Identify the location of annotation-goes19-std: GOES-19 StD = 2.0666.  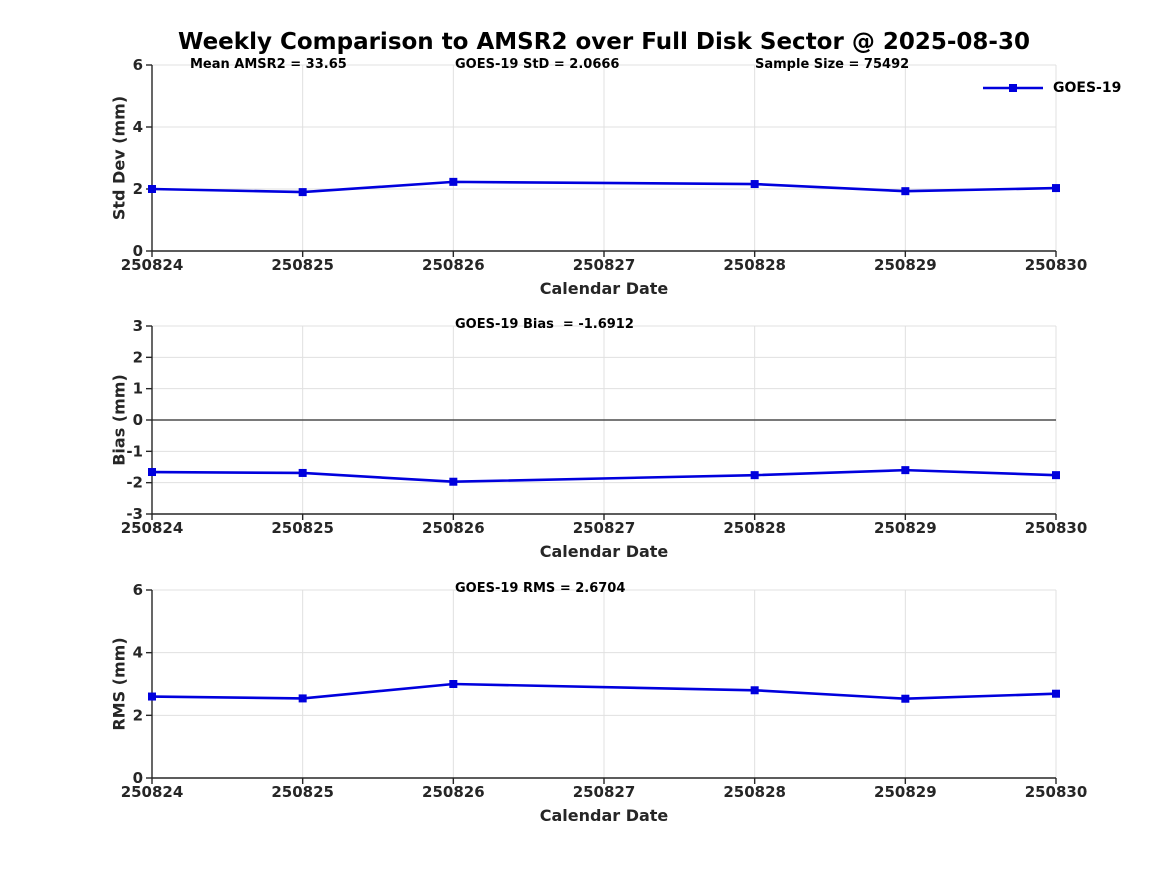
(537, 64).